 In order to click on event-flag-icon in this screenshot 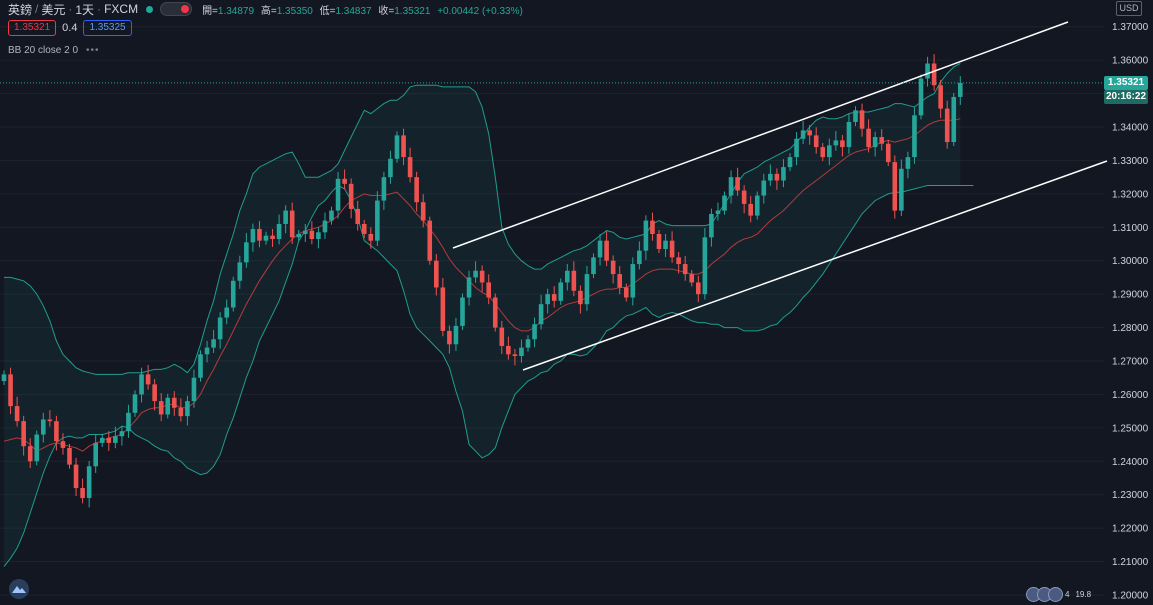, I will do `click(1055, 594)`.